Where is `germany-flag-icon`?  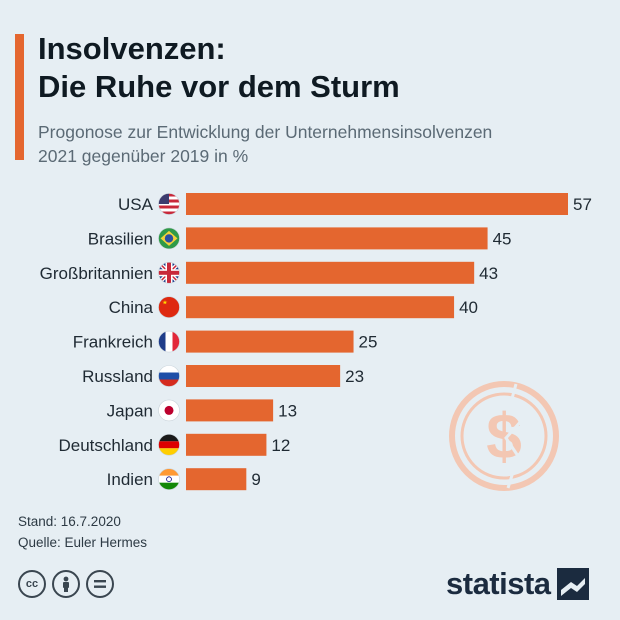
germany-flag-icon is located at coordinates (169, 445).